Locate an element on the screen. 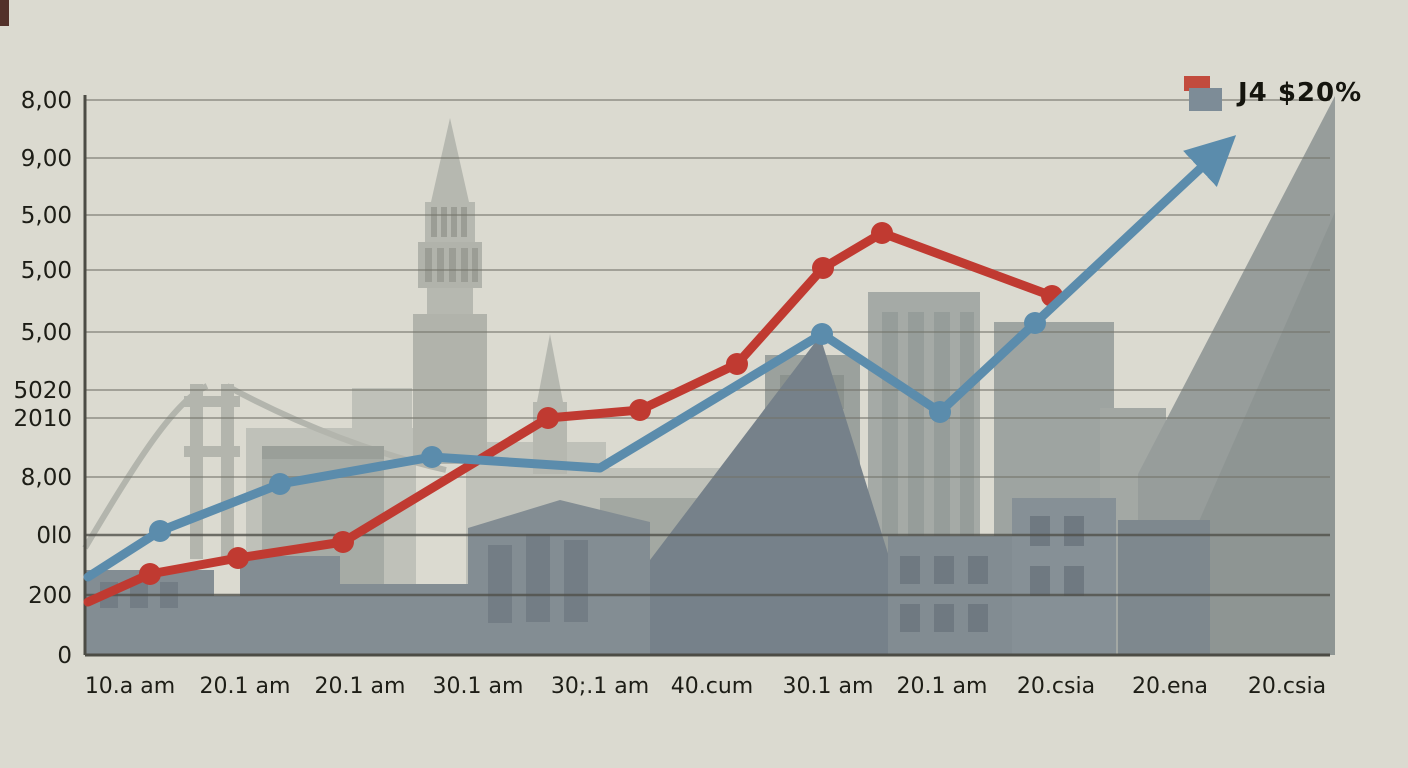  y-tick-label: 0l0 is located at coordinates (54, 536).